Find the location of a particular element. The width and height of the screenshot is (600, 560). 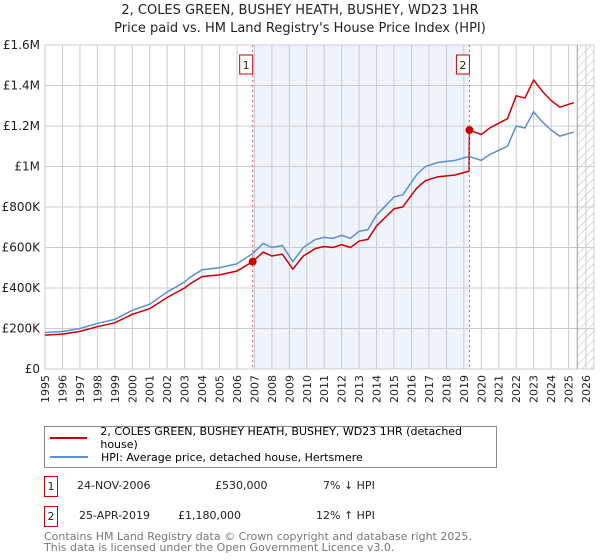

y-tick-label: £600K is located at coordinates (22, 248).